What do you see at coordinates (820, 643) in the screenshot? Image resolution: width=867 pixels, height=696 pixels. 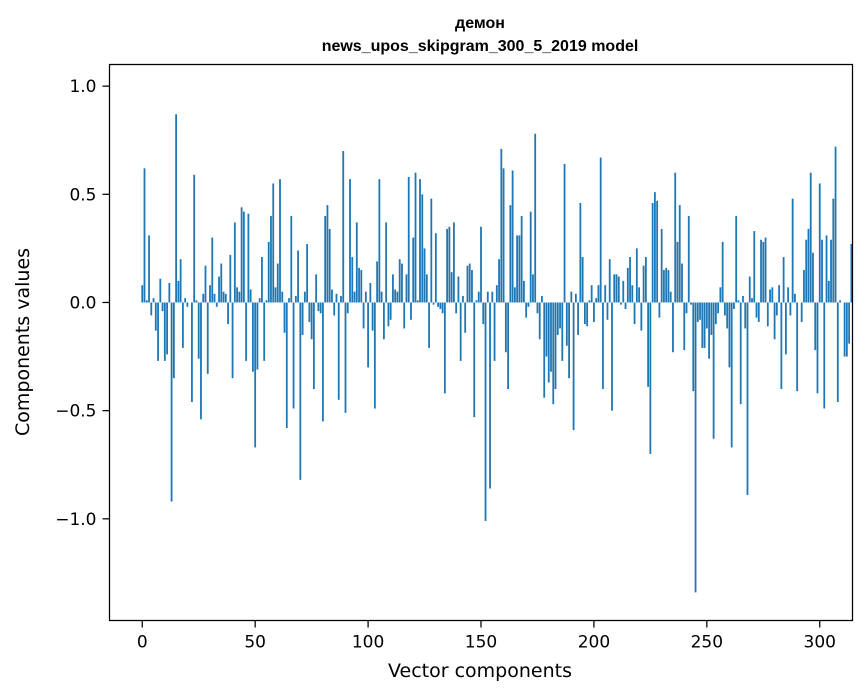 I see `x-tick-label: 300` at bounding box center [820, 643].